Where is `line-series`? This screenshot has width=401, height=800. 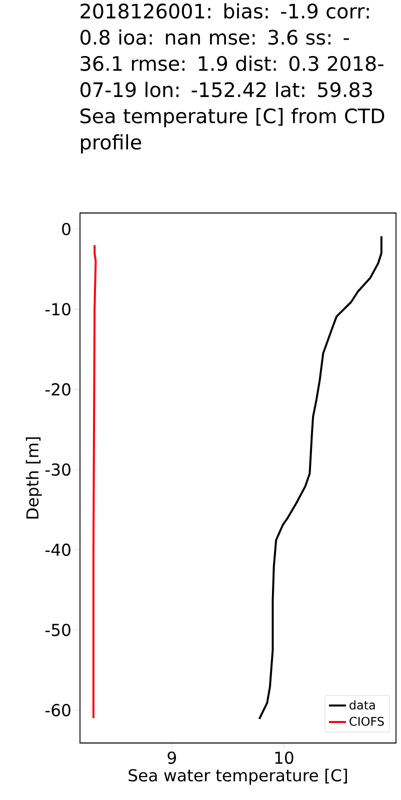 line-series is located at coordinates (94, 482).